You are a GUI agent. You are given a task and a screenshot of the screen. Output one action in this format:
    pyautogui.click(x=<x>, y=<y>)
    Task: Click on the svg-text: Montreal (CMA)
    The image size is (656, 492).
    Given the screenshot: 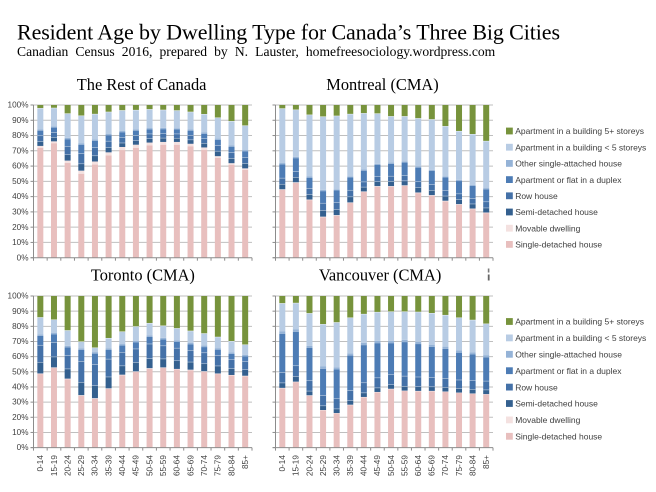 What is the action you would take?
    pyautogui.click(x=382, y=84)
    